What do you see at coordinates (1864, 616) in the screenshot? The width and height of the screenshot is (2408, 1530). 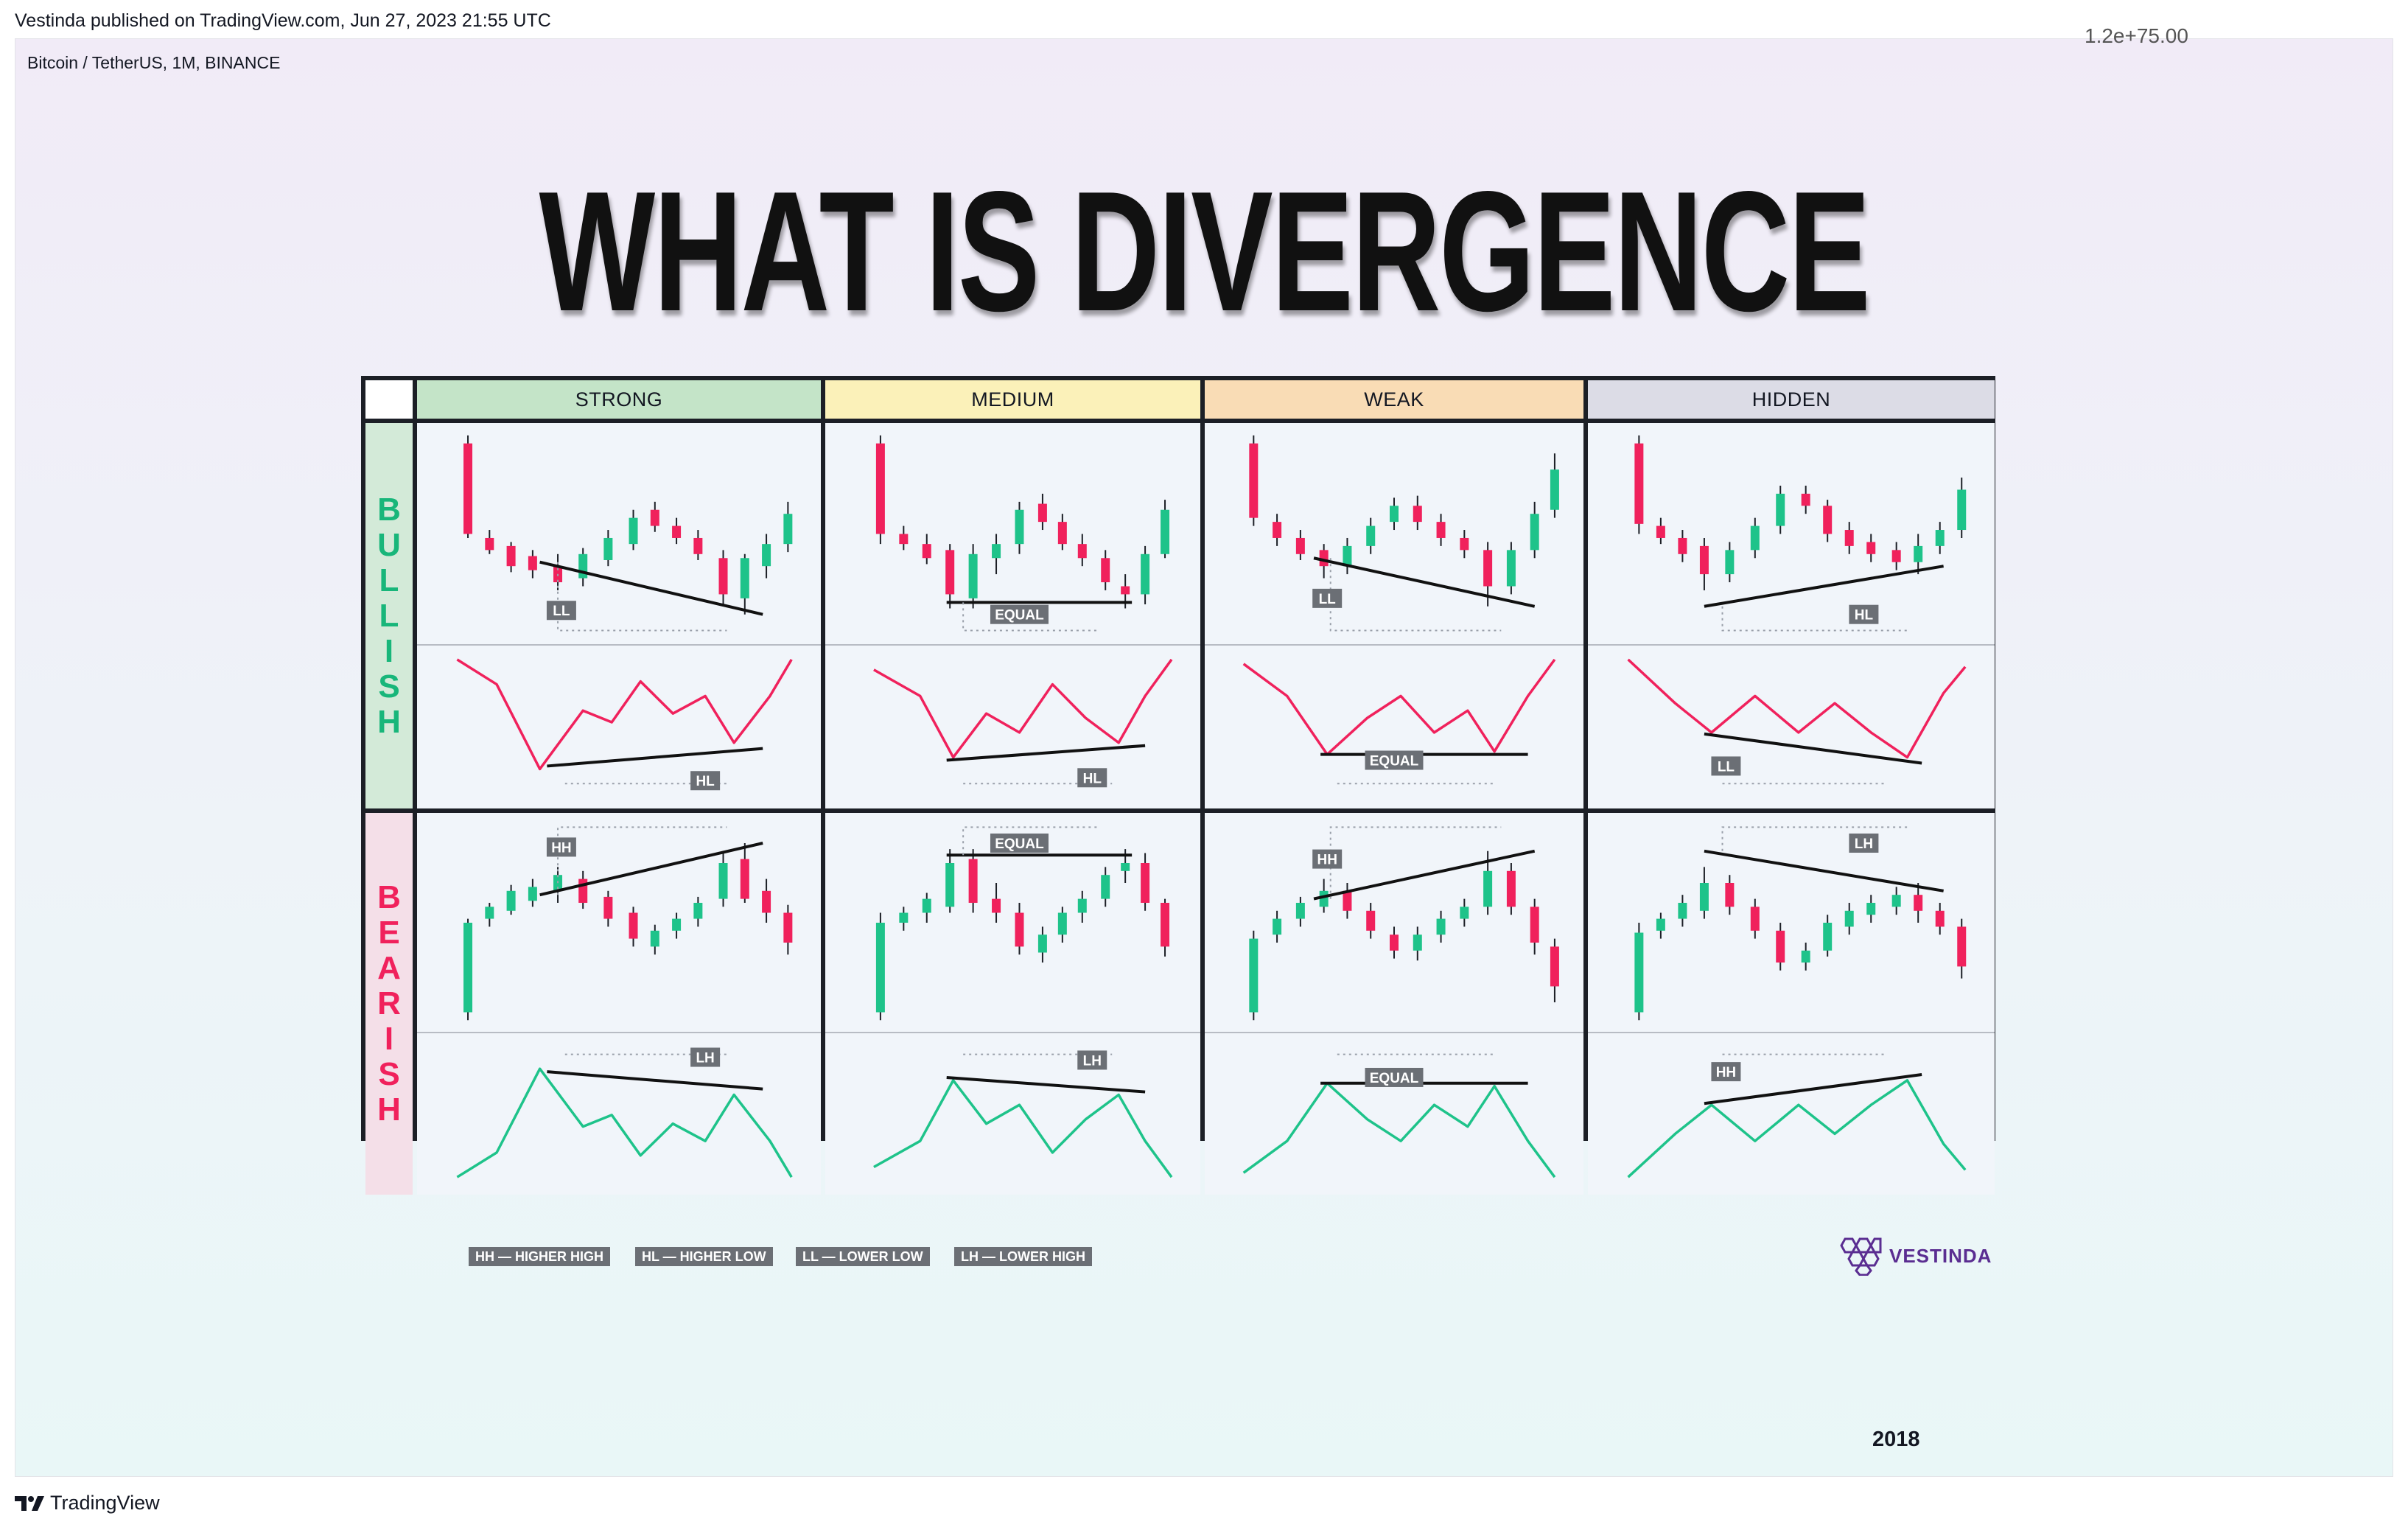 I see `price-tag-text: HL` at bounding box center [1864, 616].